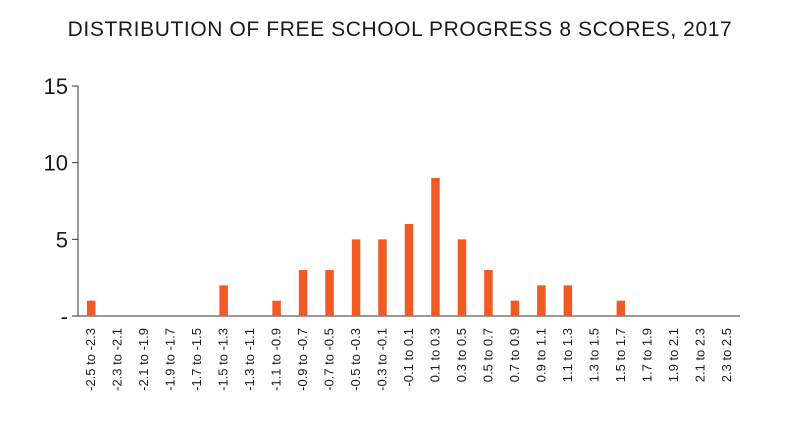 The image size is (800, 436). I want to click on x-tick-label: 1.3 to 1.5, so click(593, 355).